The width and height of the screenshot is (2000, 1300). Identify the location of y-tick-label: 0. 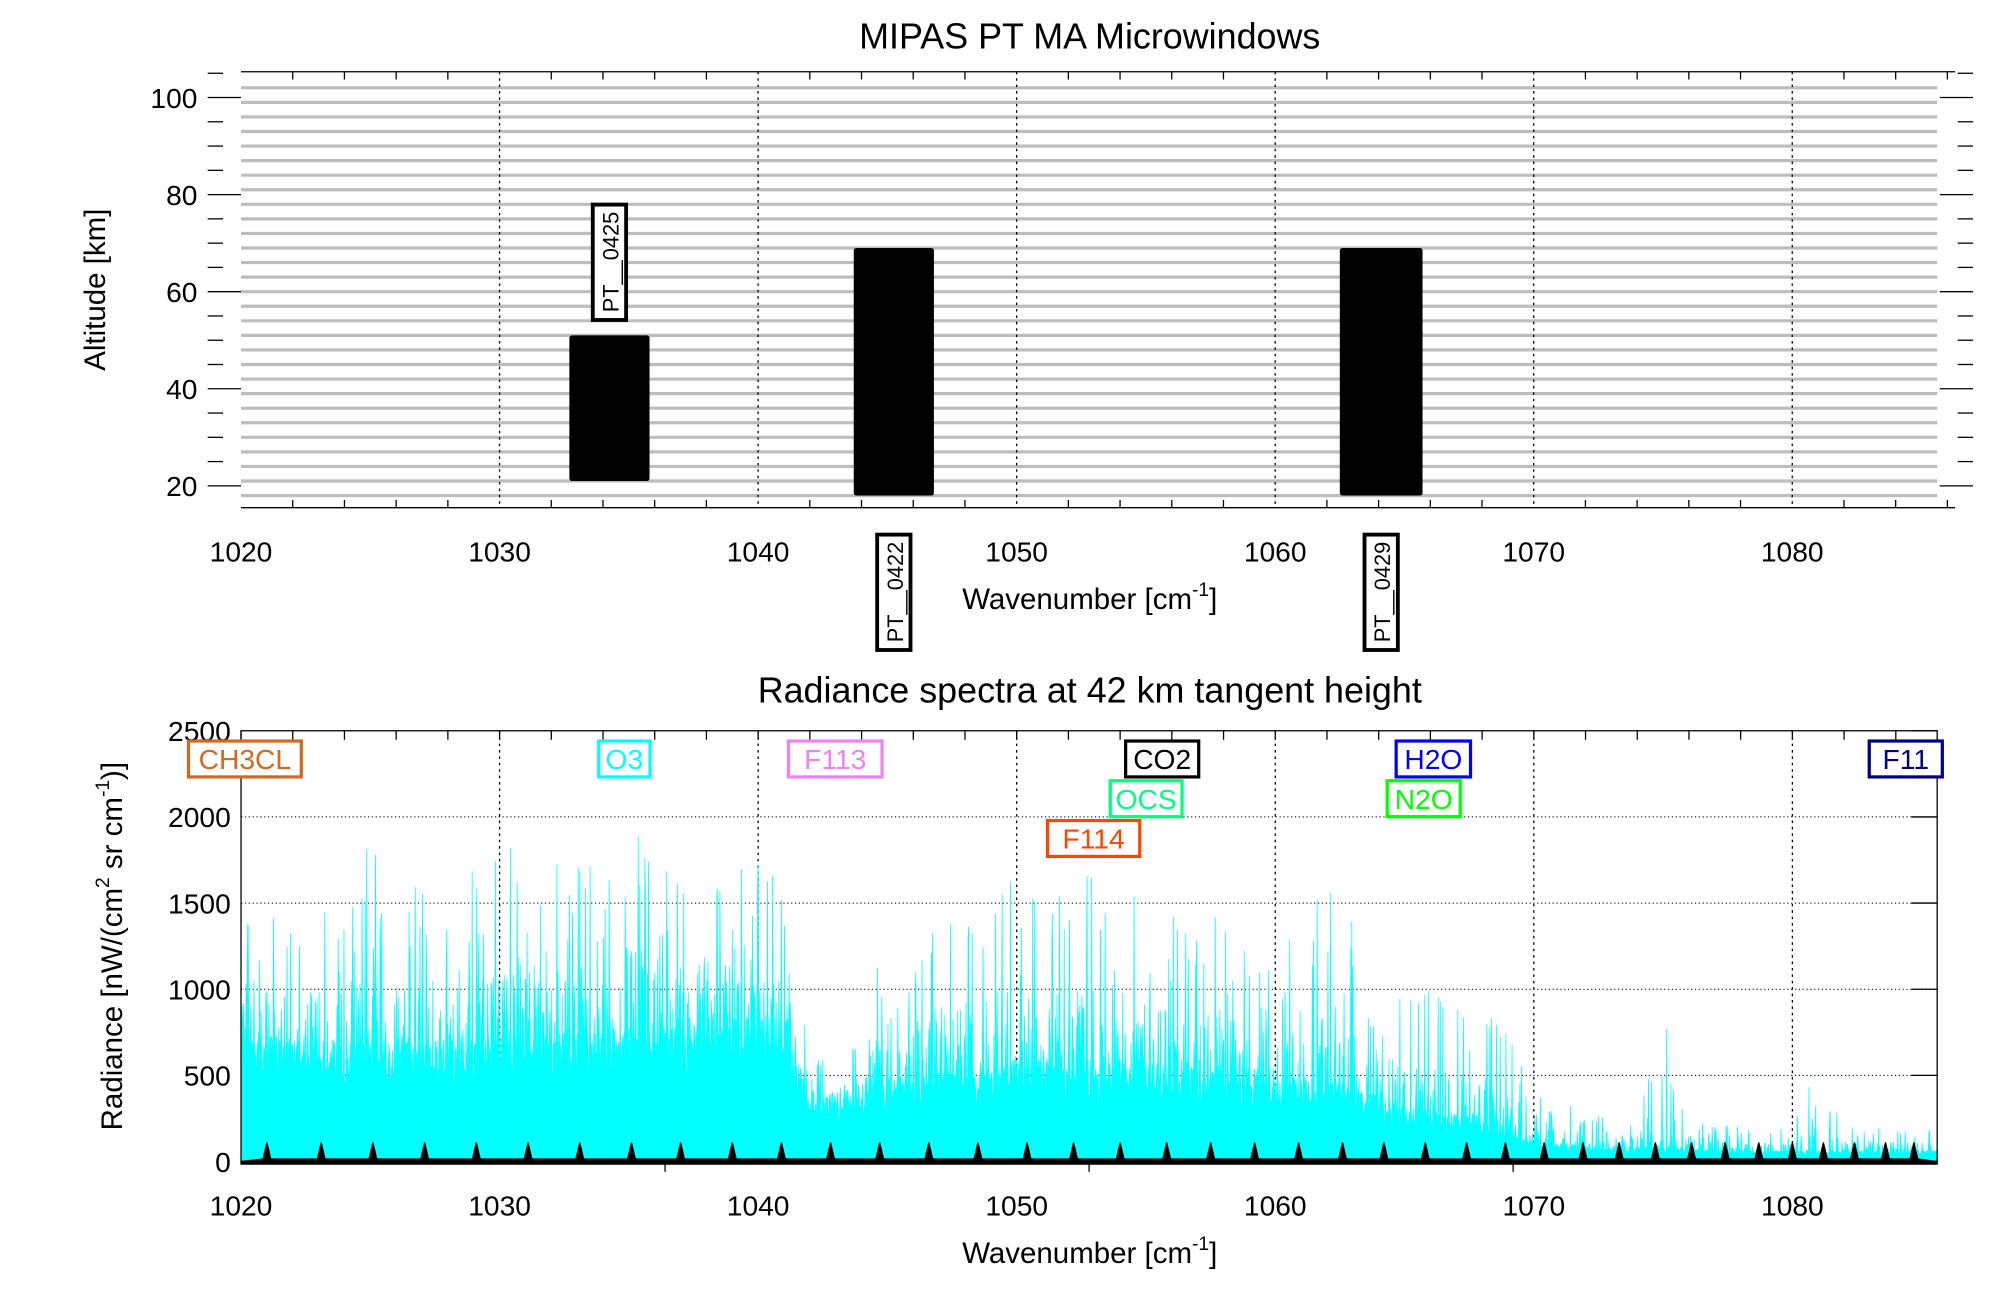
(223, 1162).